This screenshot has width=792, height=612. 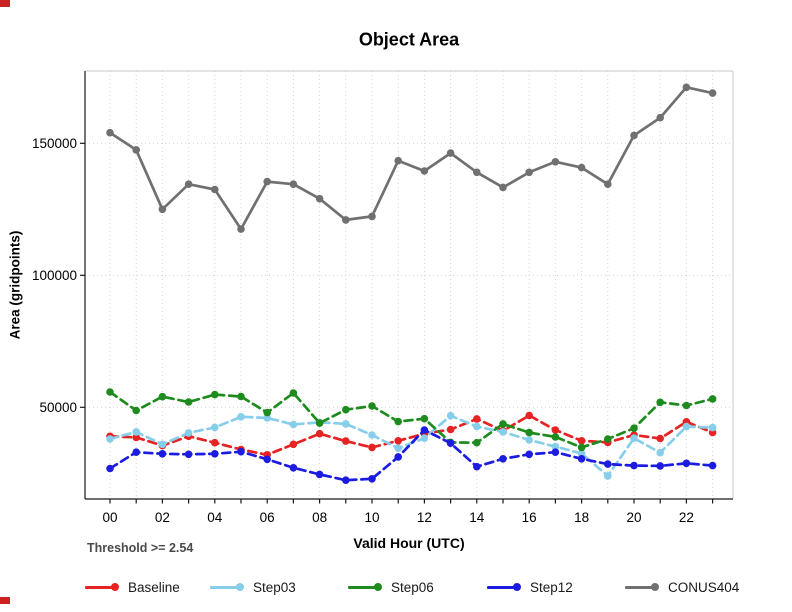 What do you see at coordinates (54, 275) in the screenshot?
I see `y-tick-label: 100000` at bounding box center [54, 275].